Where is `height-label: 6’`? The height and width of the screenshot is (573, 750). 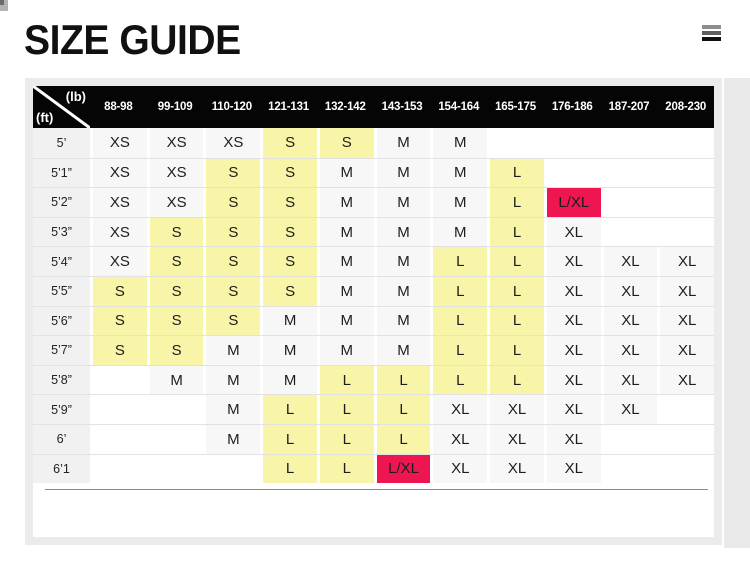 height-label: 6’ is located at coordinates (61, 439).